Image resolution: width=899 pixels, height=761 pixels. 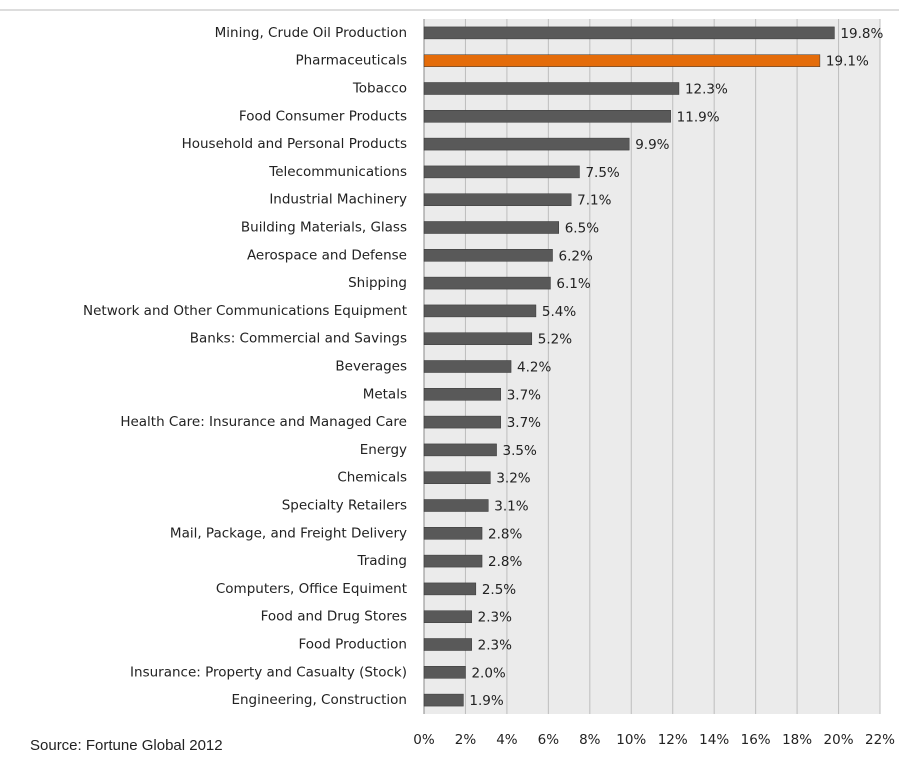 I want to click on category-label: Mail, Package, and Freight Delivery, so click(x=288, y=533).